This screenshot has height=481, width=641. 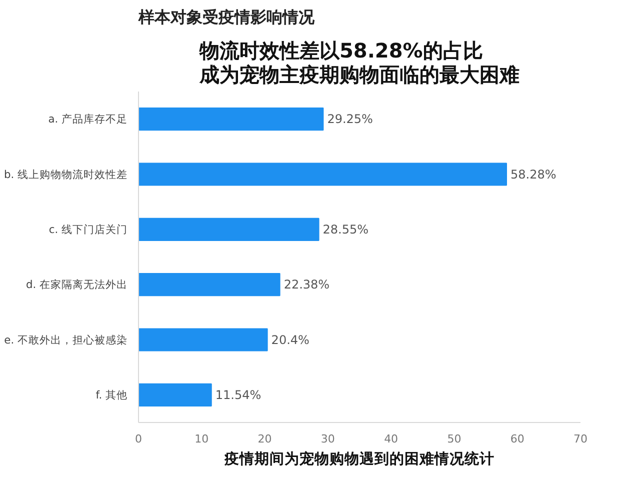 I want to click on y-tick-label: d. 在家隔离无法外出, so click(x=77, y=285).